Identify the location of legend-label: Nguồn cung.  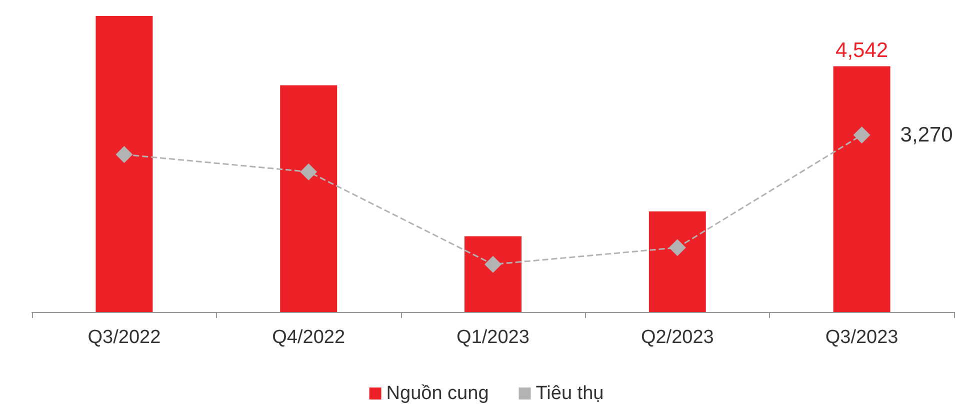
(437, 393).